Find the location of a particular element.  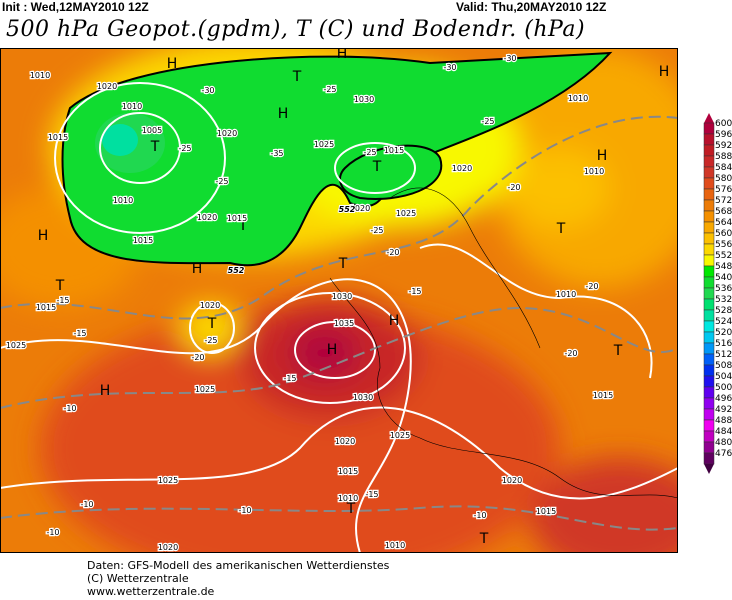

legend-label: 524 is located at coordinates (723, 322).